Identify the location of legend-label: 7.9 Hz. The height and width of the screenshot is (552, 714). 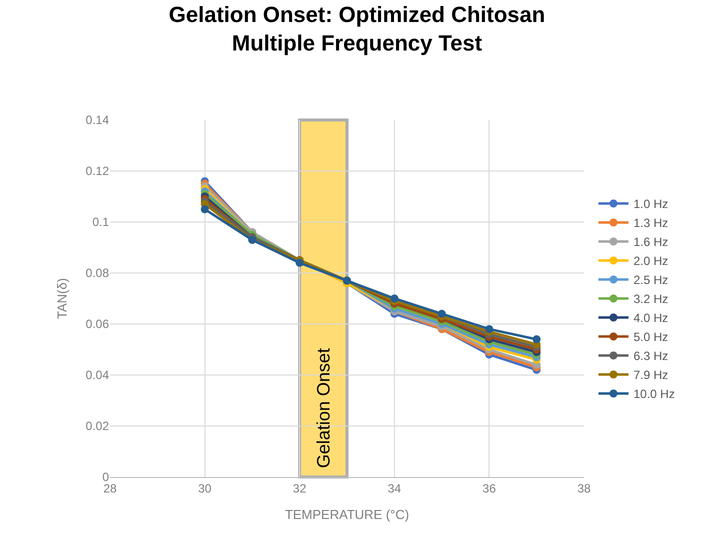
(650, 375).